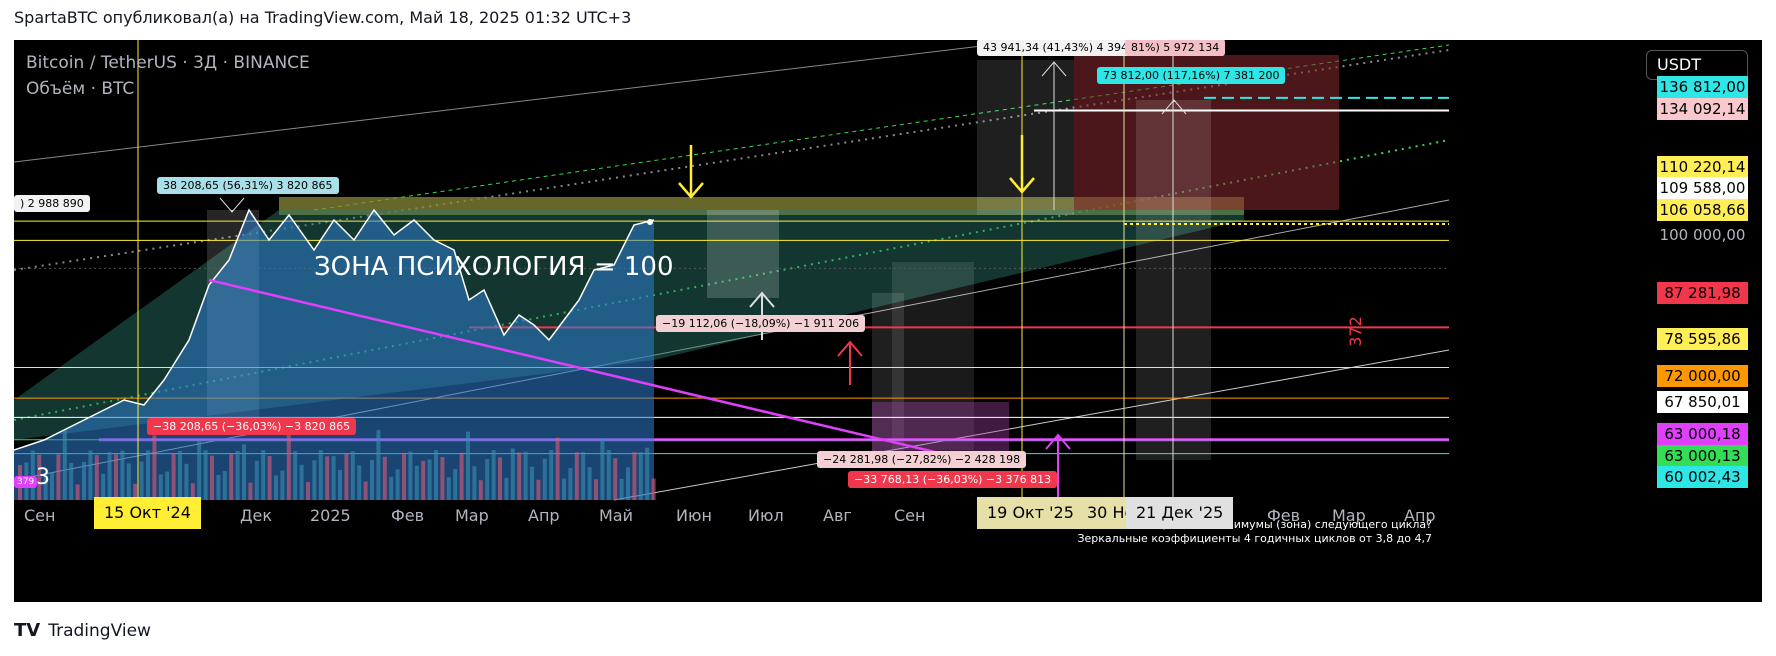  What do you see at coordinates (694, 515) in the screenshot?
I see `x-label-jun: Июн` at bounding box center [694, 515].